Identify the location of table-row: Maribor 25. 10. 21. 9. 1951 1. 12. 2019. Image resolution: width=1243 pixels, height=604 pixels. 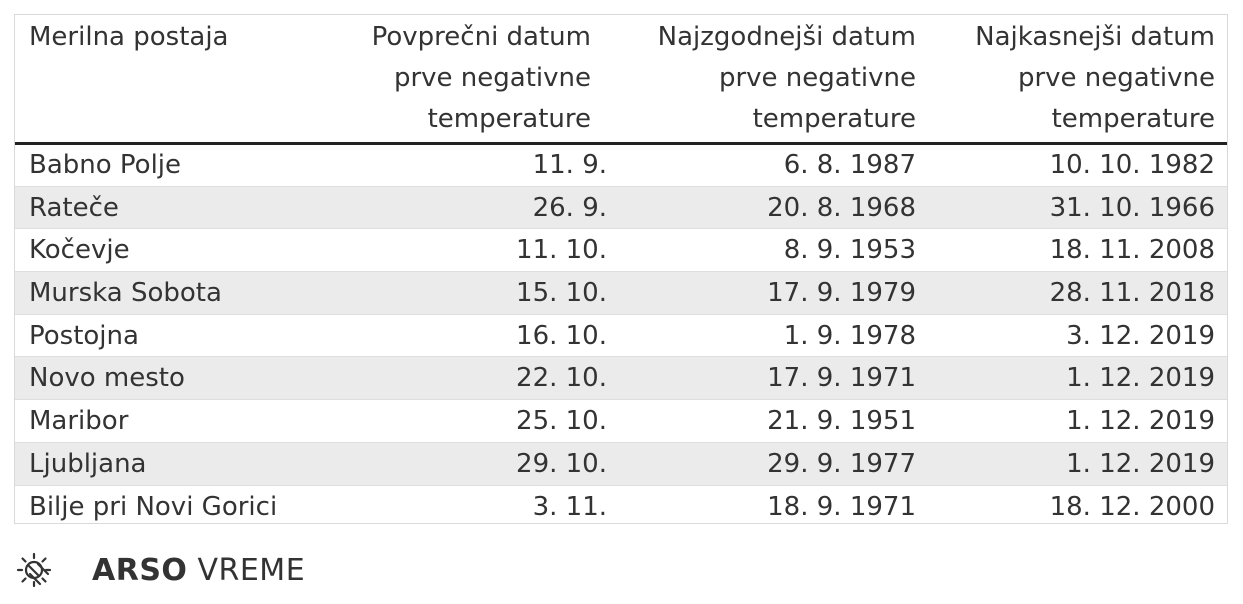
(621, 421).